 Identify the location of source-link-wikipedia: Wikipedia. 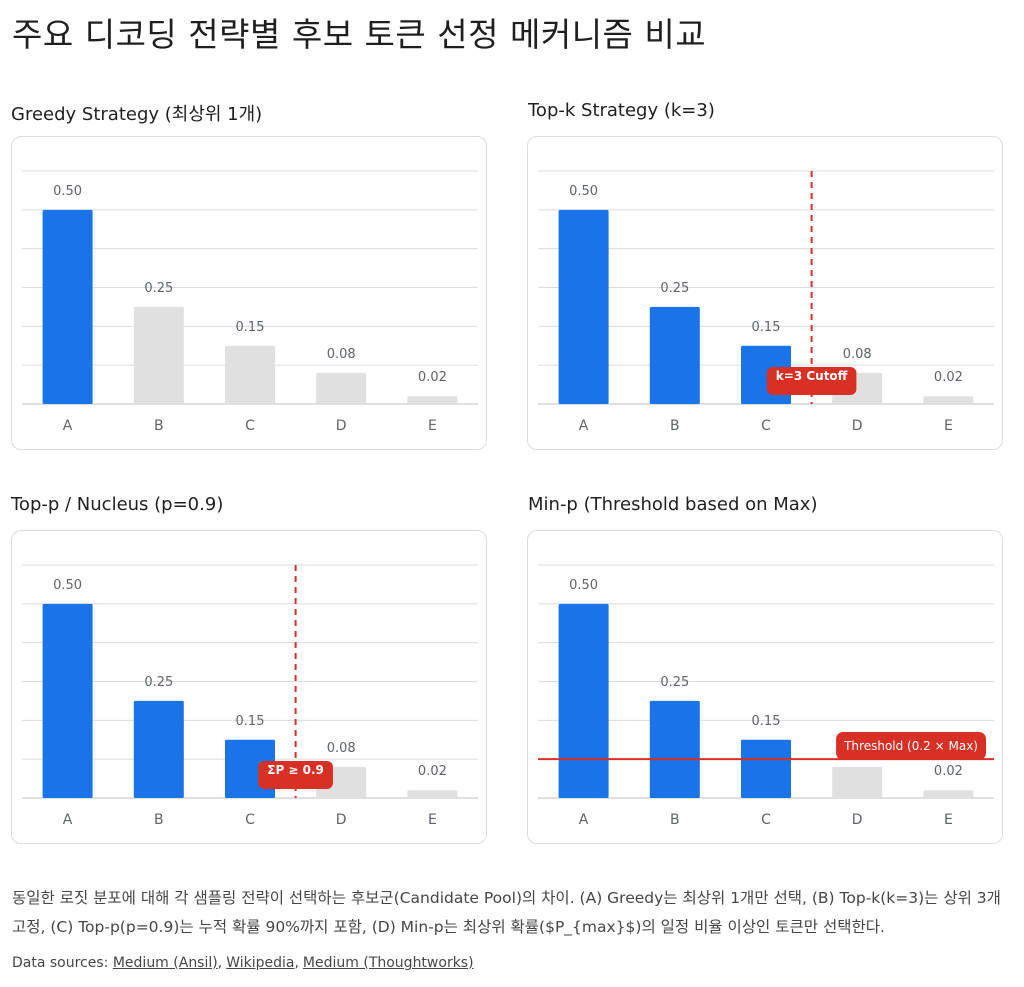
(260, 963).